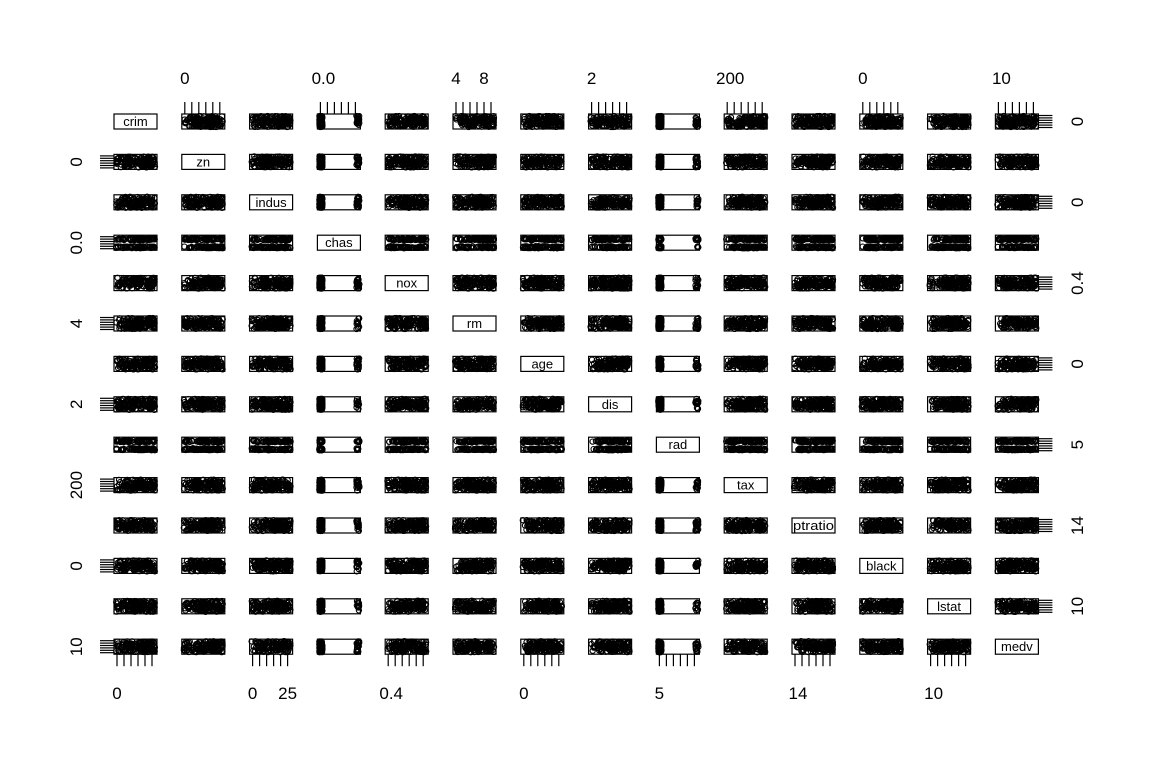  I want to click on panel-indus-vs-ptratio, so click(814, 202).